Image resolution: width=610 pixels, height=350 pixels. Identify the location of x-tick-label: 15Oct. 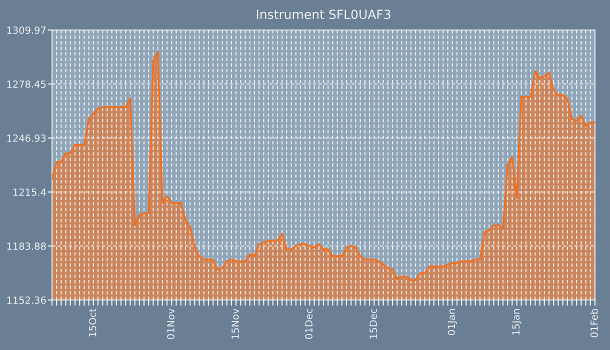
(92, 322).